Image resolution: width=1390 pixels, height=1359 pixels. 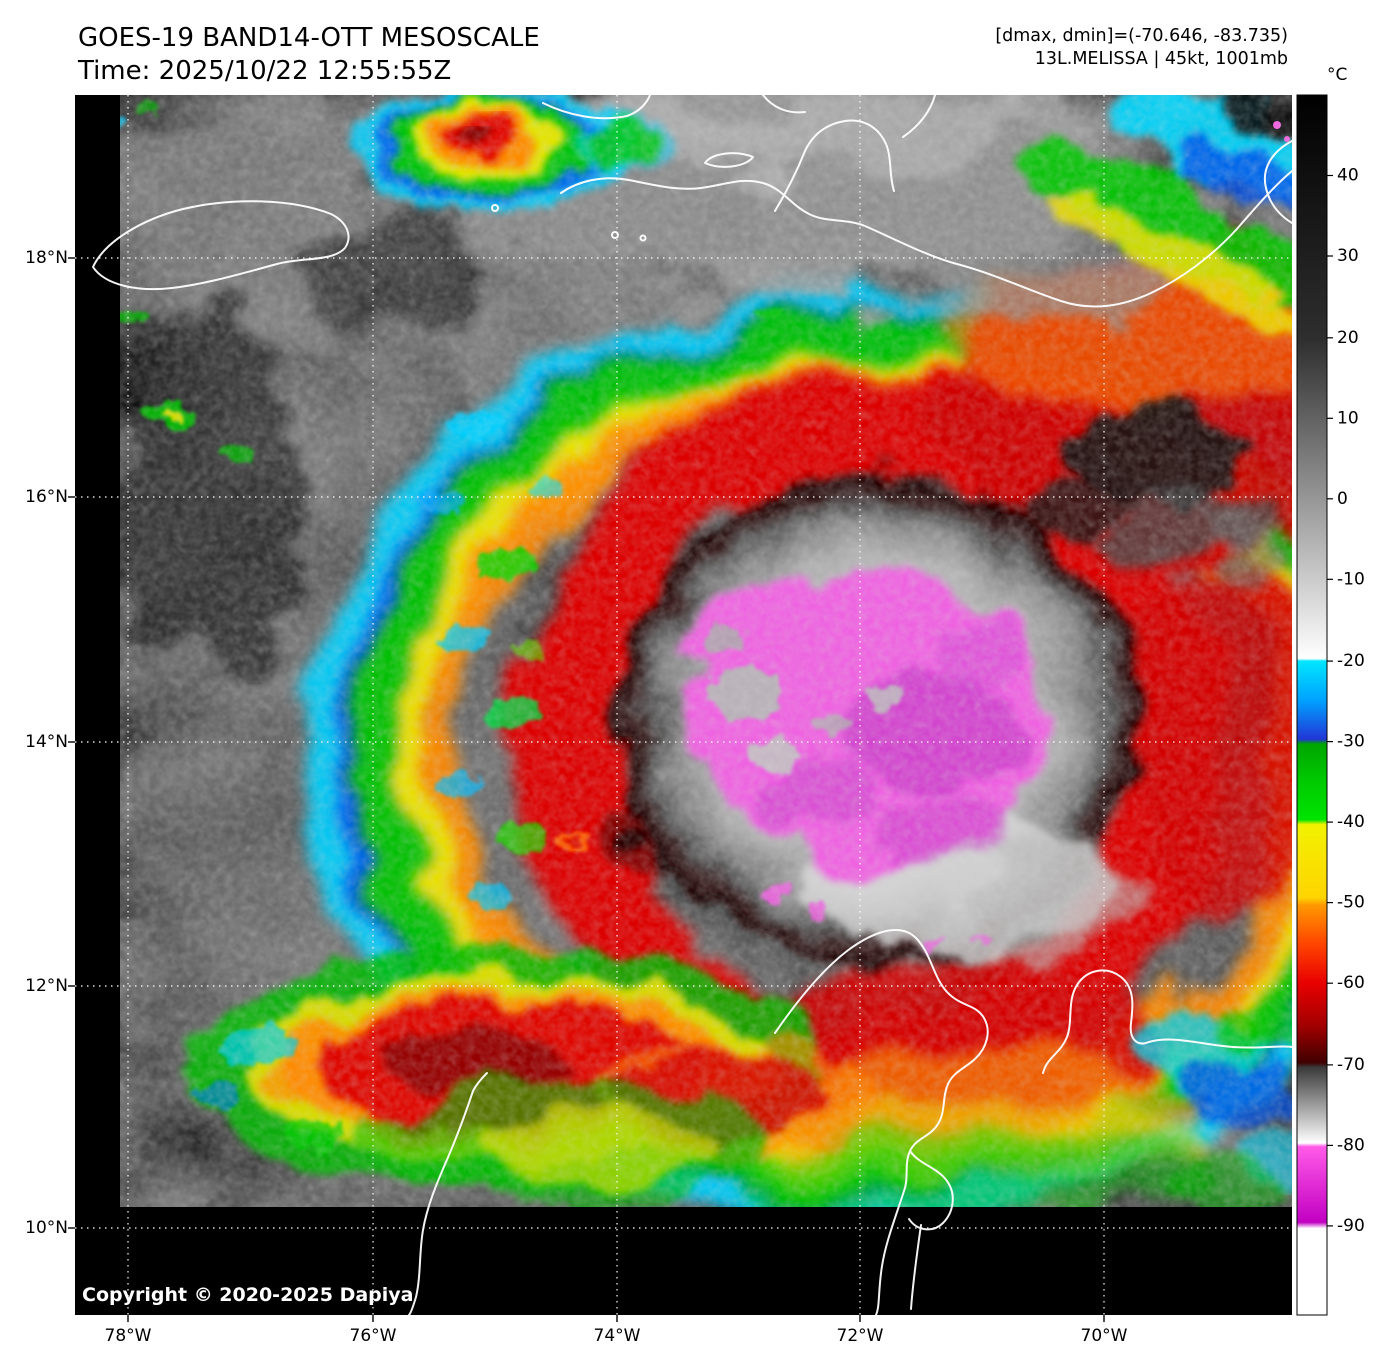 I want to click on coastline-cuba-tip, so click(x=596, y=107).